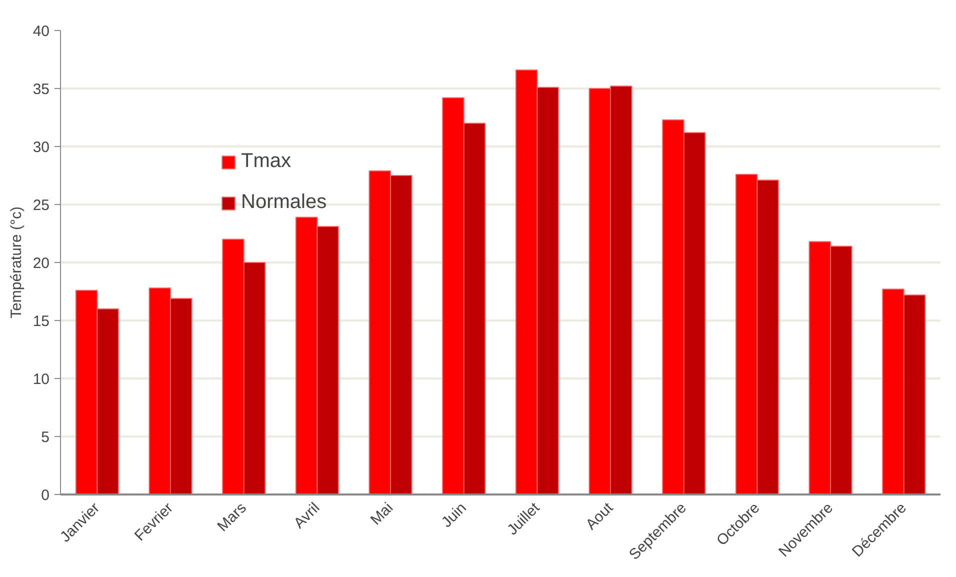 The width and height of the screenshot is (956, 577). Describe the element at coordinates (45, 495) in the screenshot. I see `y-tick-label: 0` at that location.